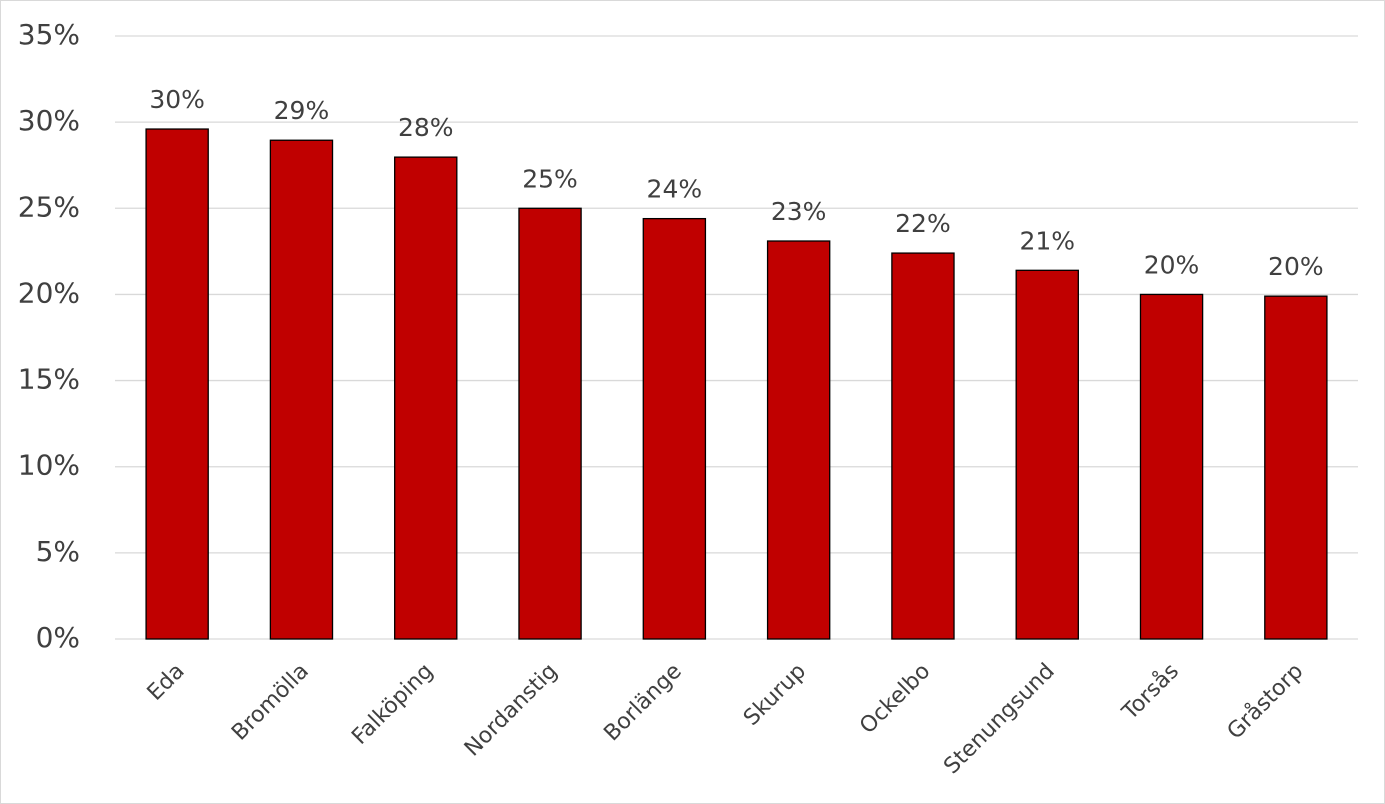 This screenshot has height=804, width=1385. Describe the element at coordinates (426, 127) in the screenshot. I see `data-label: 28%` at that location.